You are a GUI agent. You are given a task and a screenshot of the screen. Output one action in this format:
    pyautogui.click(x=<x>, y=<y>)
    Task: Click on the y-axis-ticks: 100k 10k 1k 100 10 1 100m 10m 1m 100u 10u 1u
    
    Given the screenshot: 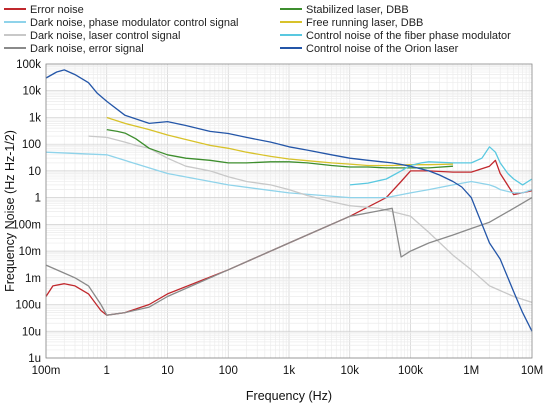 What is the action you would take?
    pyautogui.click(x=26, y=212)
    